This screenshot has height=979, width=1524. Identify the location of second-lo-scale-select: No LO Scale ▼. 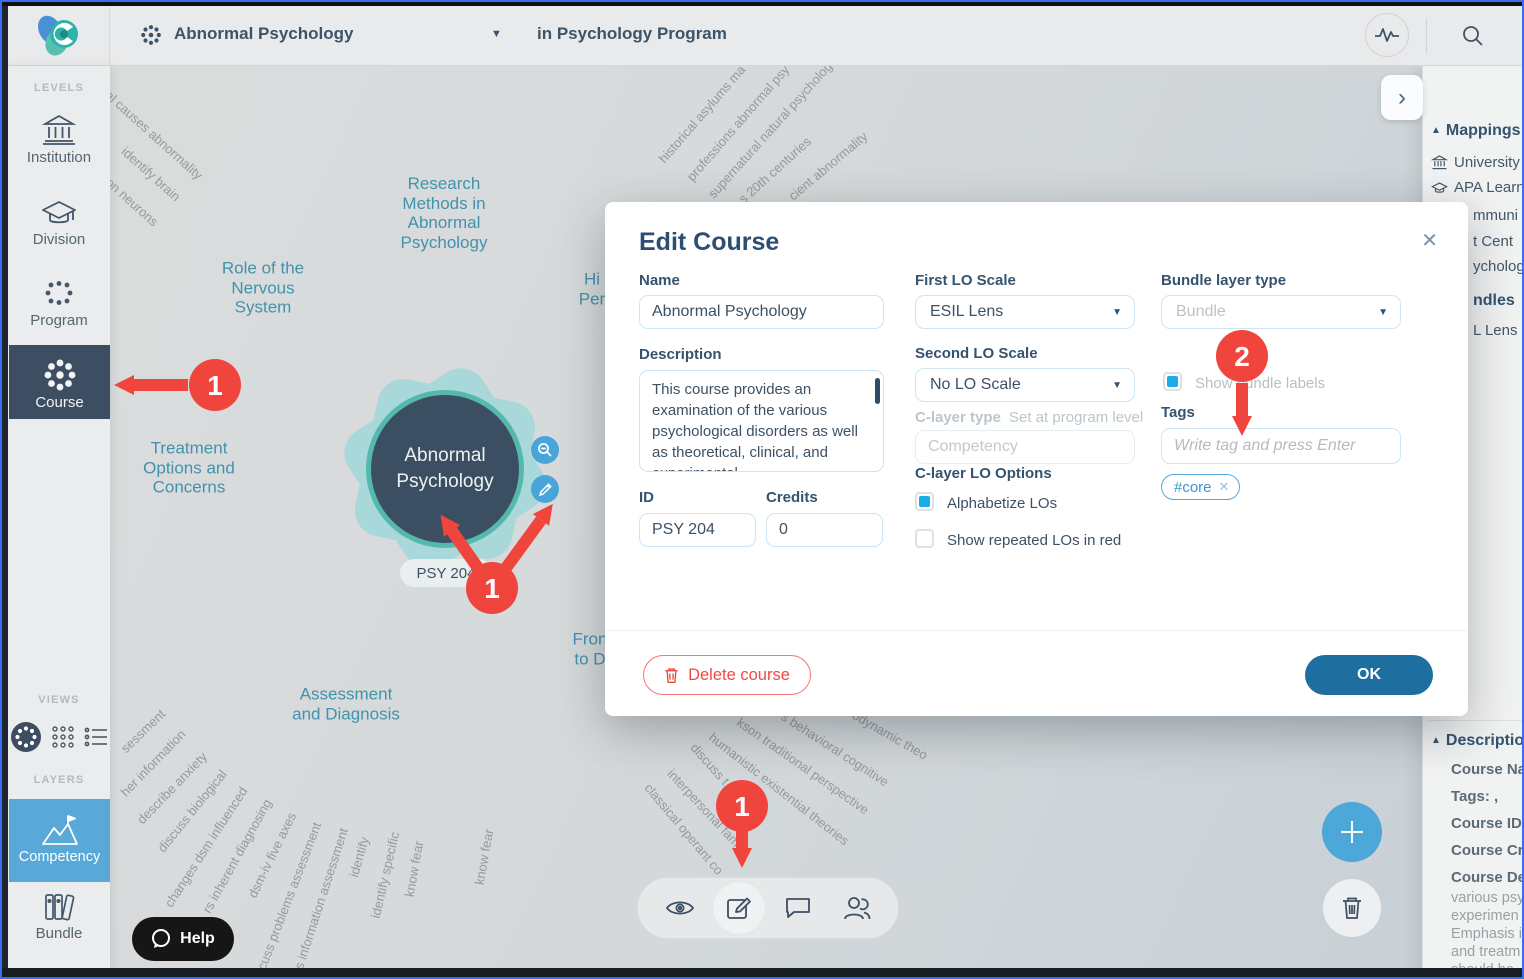
(1025, 385).